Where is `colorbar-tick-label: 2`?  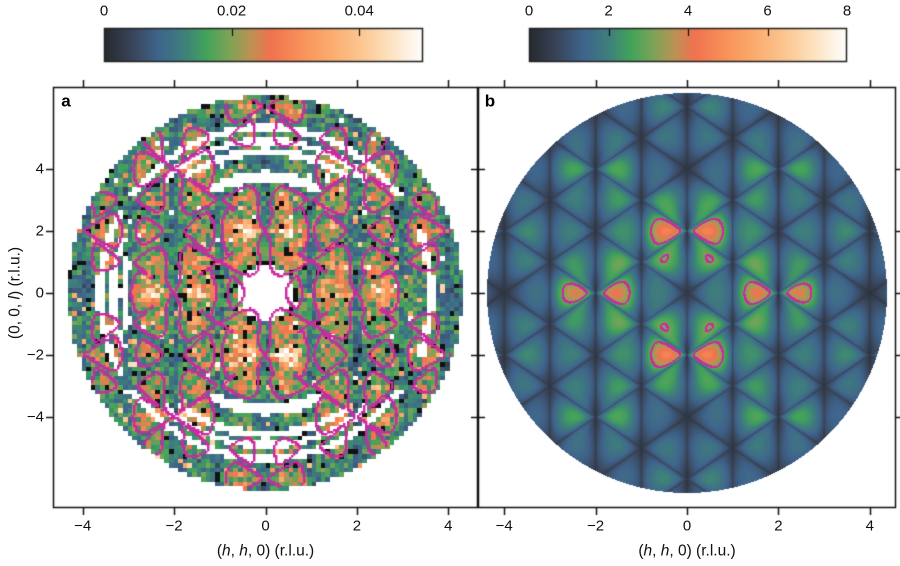
colorbar-tick-label: 2 is located at coordinates (608, 11).